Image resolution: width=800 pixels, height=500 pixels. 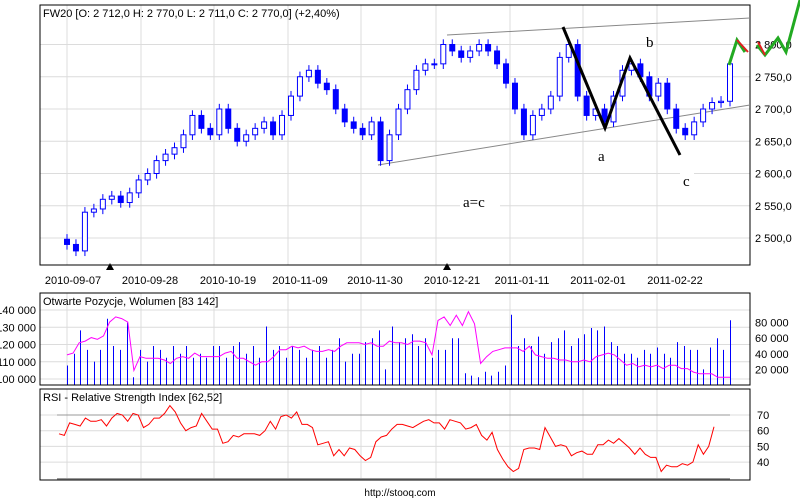 I want to click on wave-label-a-equals-c: a=c, so click(x=474, y=203).